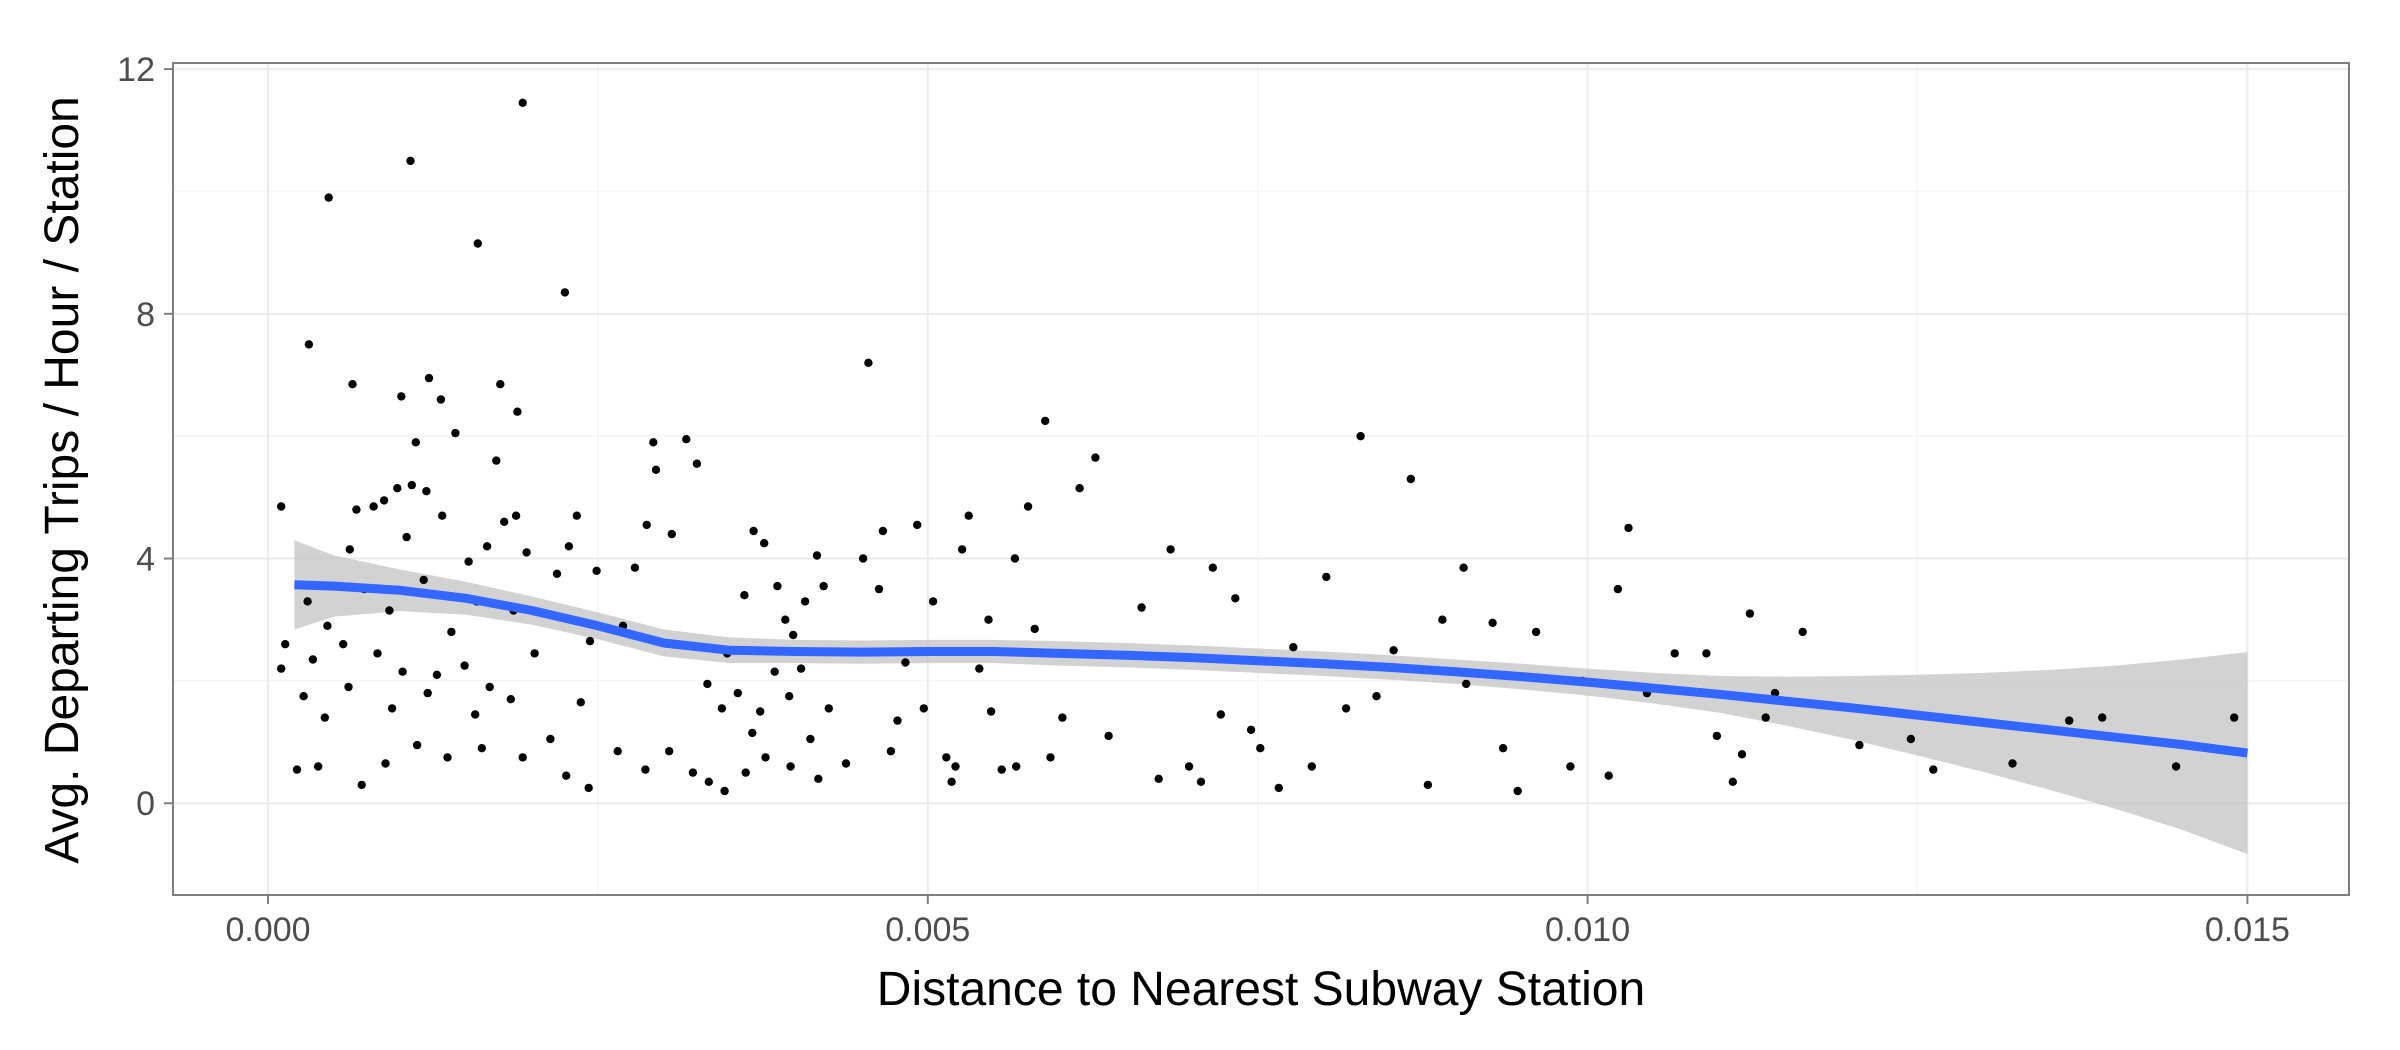 This screenshot has height=1050, width=2400. I want to click on x-tick-label: 0.000, so click(267, 930).